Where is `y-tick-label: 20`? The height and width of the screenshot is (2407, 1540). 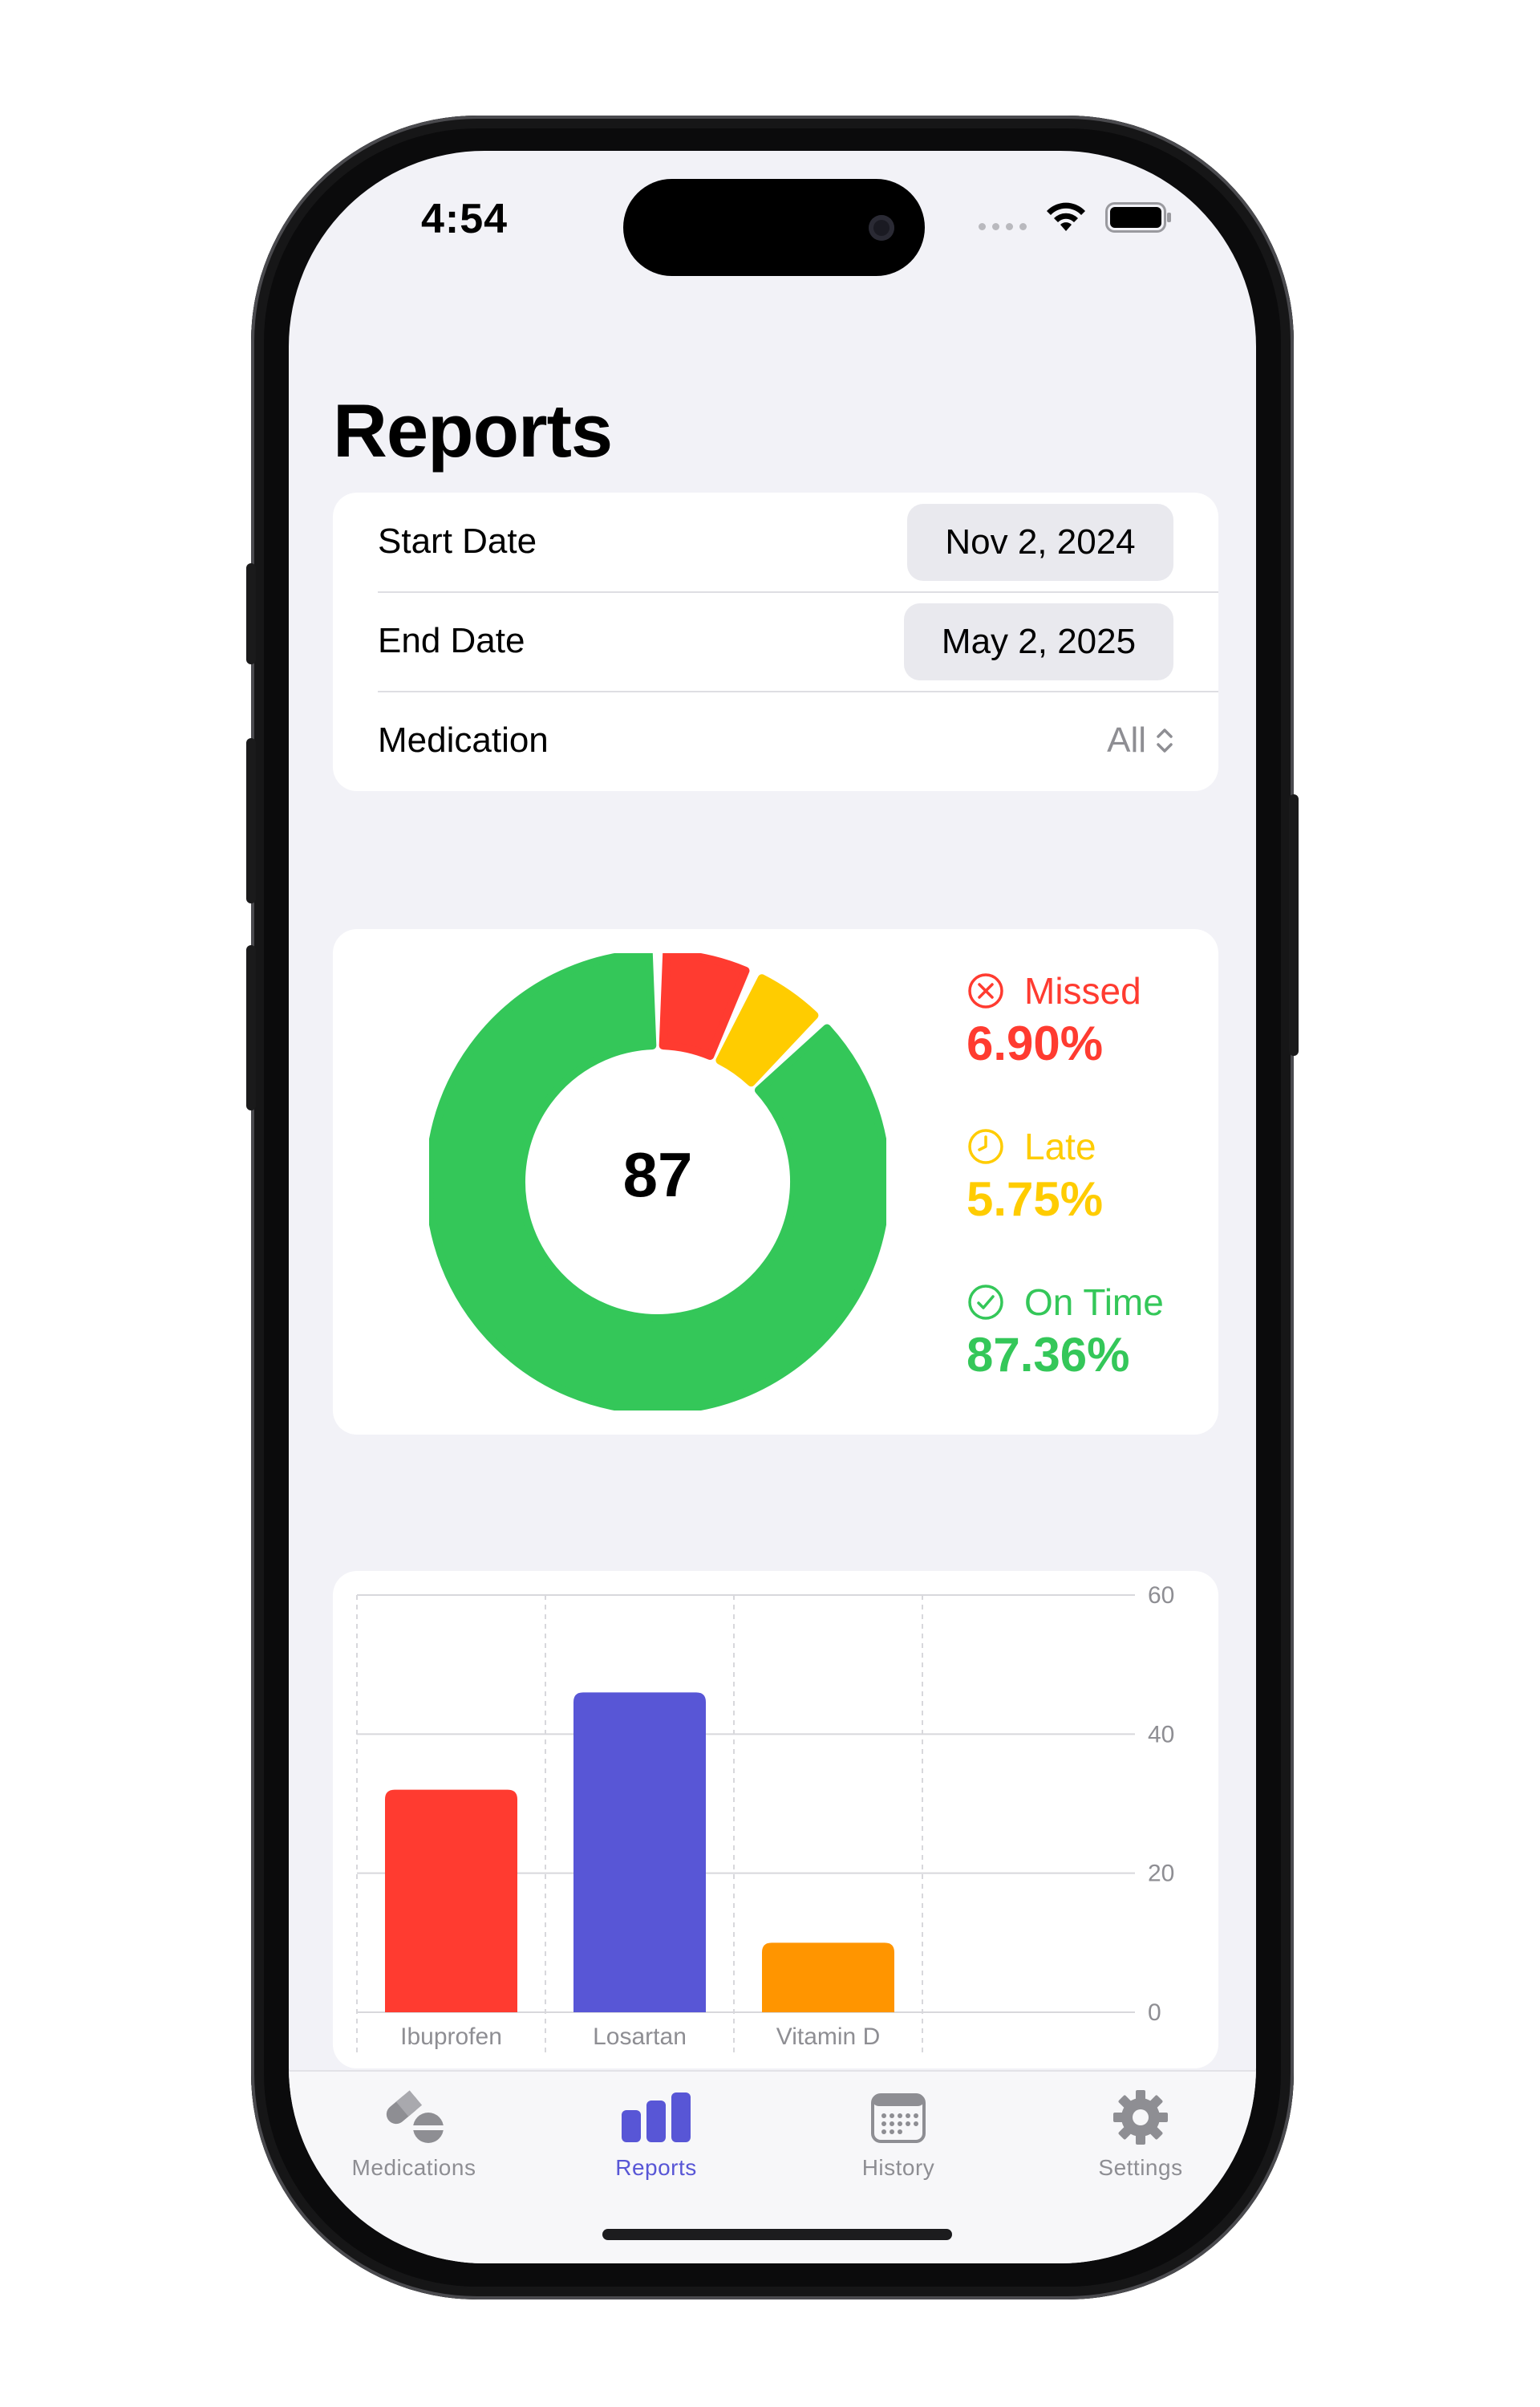 y-tick-label: 20 is located at coordinates (1161, 1874).